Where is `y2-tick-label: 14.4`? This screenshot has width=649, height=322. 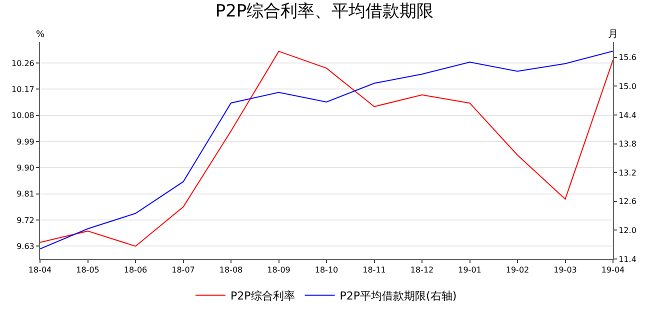 y2-tick-label: 14.4 is located at coordinates (627, 115).